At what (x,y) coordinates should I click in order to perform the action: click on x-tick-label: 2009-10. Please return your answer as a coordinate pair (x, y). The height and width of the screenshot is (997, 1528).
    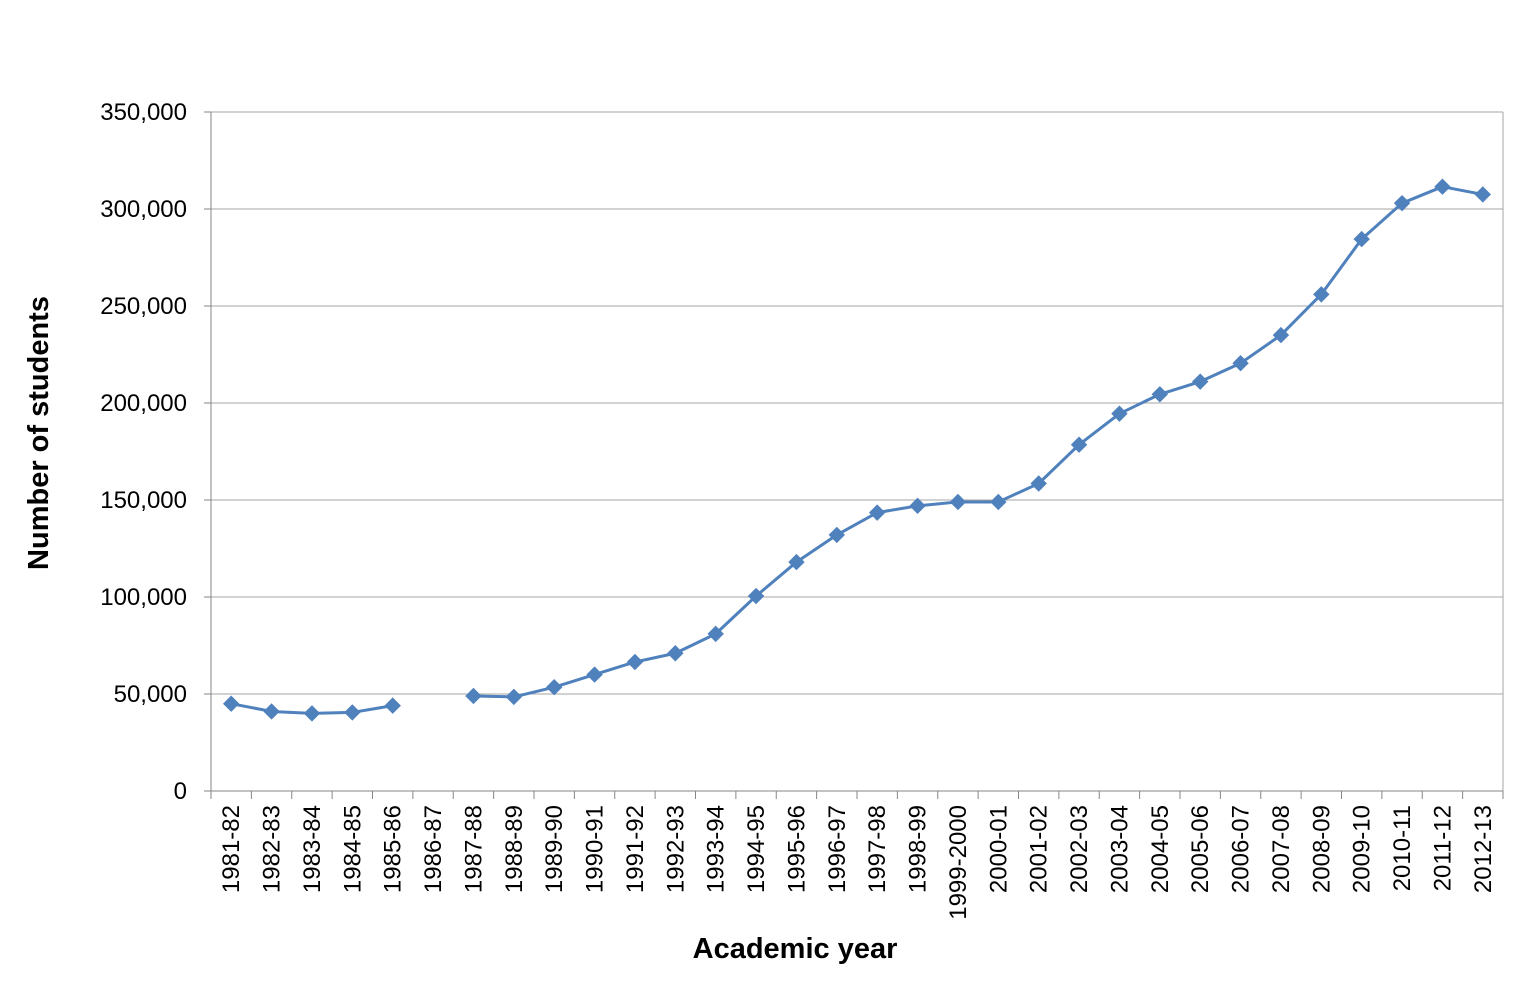
    Looking at the image, I should click on (1362, 849).